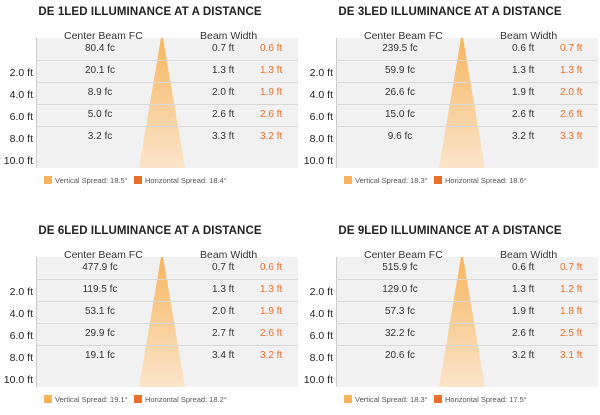 The width and height of the screenshot is (600, 415). What do you see at coordinates (400, 289) in the screenshot?
I see `center-beam-fc-value: 129.0 fc` at bounding box center [400, 289].